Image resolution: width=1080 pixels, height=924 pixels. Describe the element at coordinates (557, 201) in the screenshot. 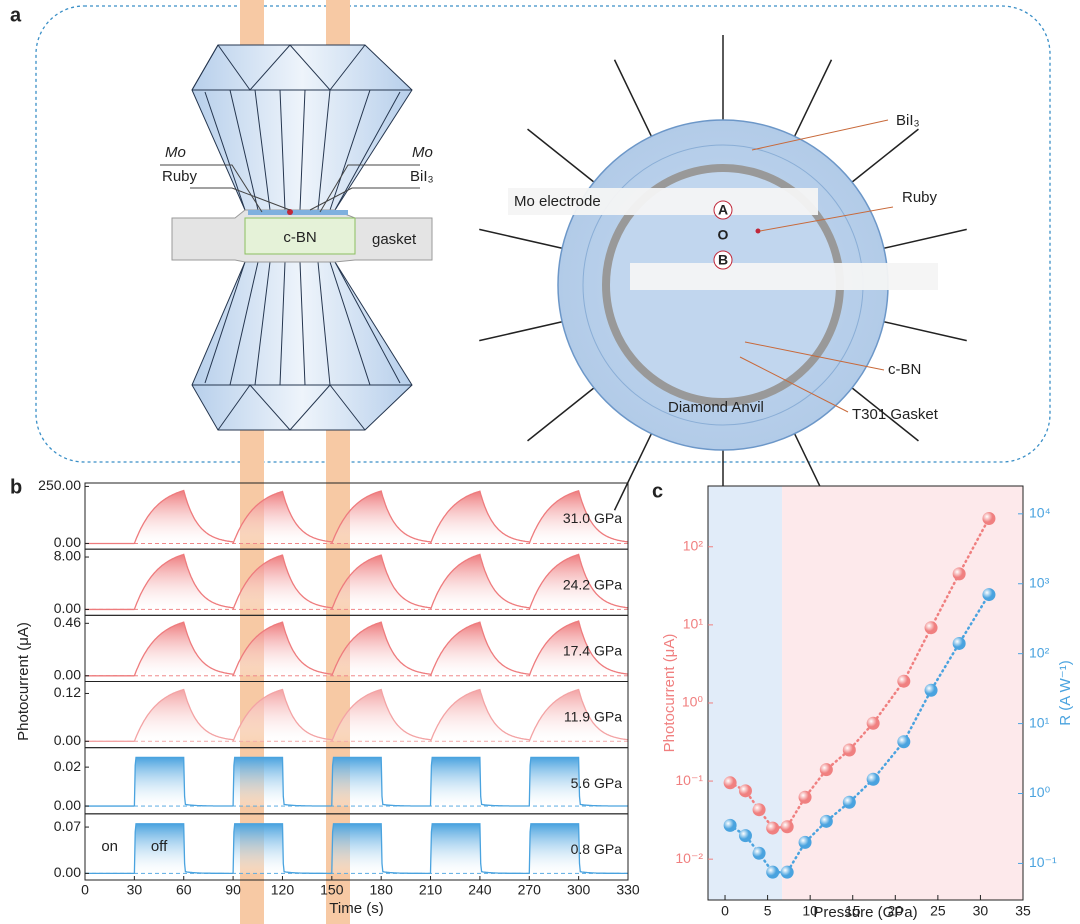

I see `label: Mo electrode` at that location.